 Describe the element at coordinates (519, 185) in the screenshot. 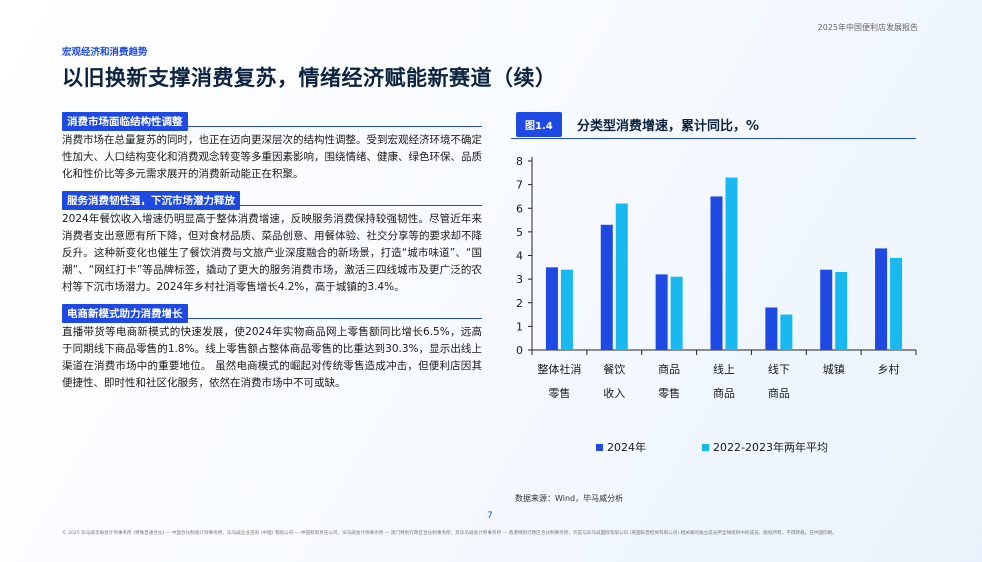

I see `y-tick-label: 7` at that location.